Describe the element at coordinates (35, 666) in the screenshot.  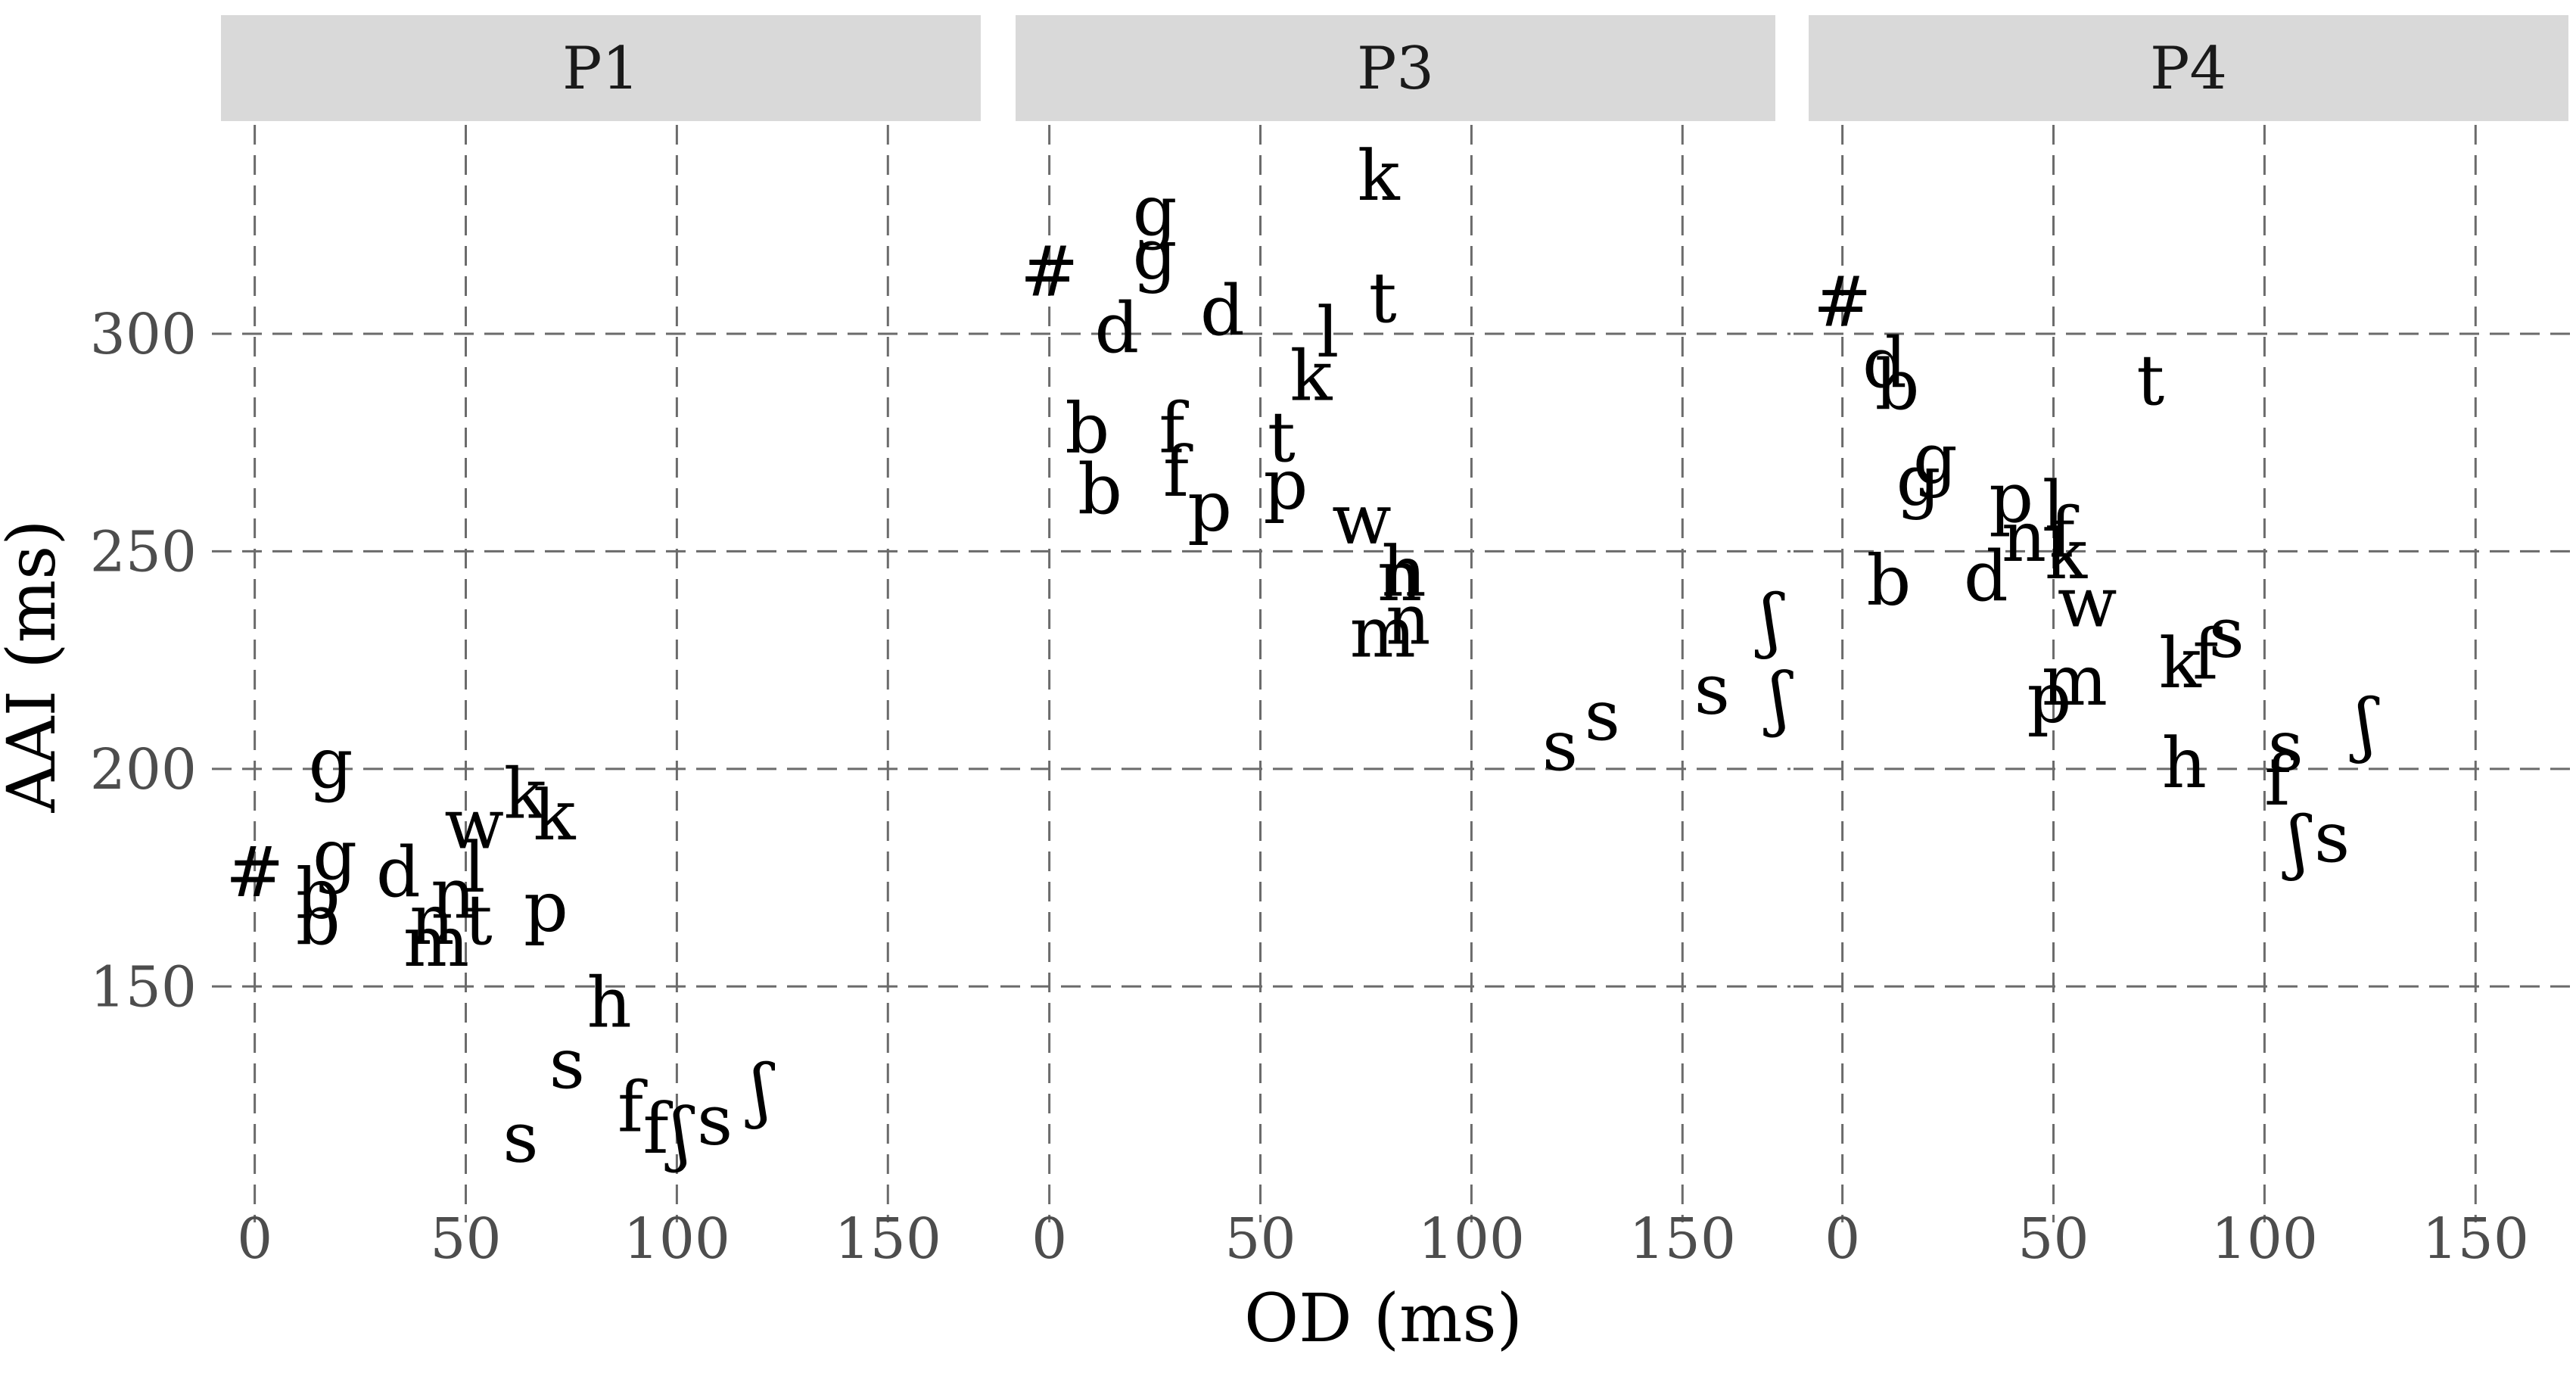
I see `y-axis-title: AAI (ms)` at that location.